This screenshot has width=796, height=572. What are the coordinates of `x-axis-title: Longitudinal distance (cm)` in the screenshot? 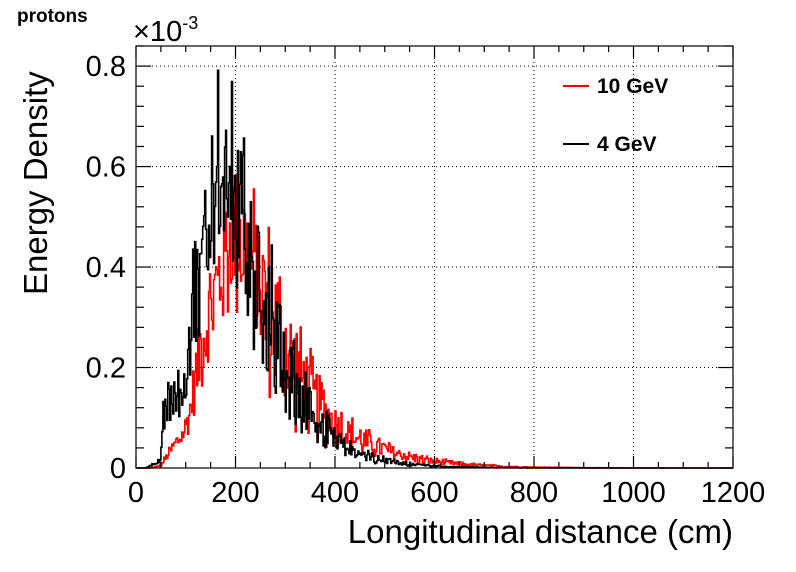 It's located at (540, 531).